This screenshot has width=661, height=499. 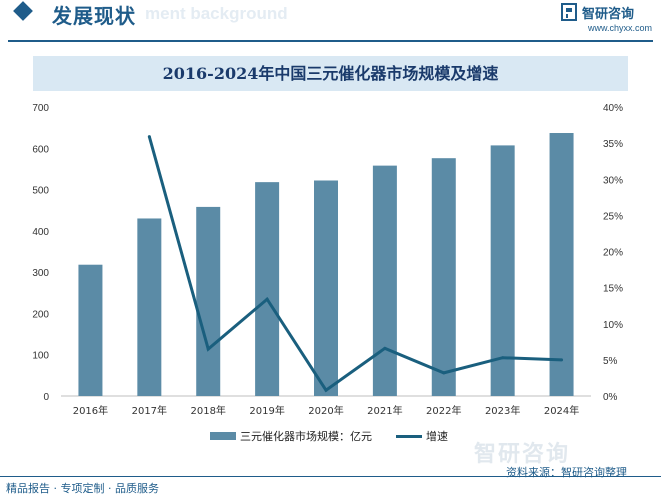 What do you see at coordinates (330, 21) in the screenshot?
I see `header: ment background 发展现状 智研咨询 www.chyxx.com` at bounding box center [330, 21].